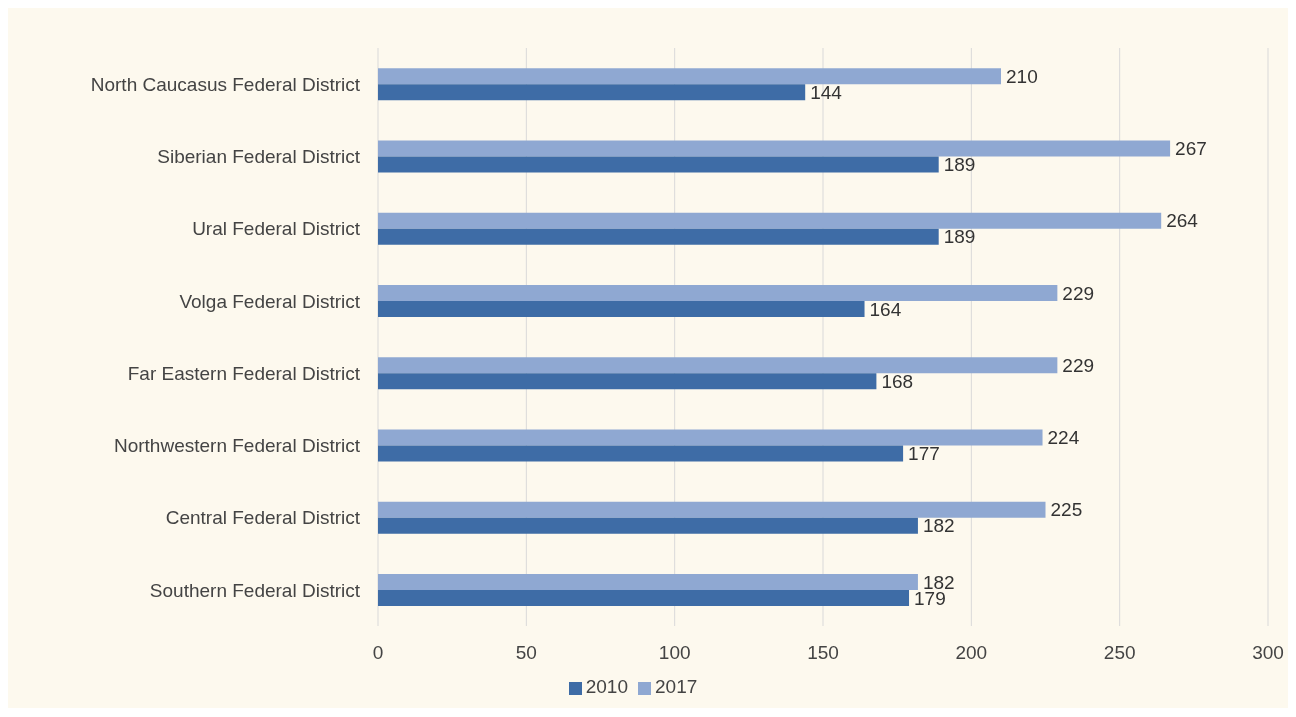 This screenshot has height=717, width=1296. What do you see at coordinates (259, 157) in the screenshot?
I see `y-tick-label: Siberian Federal District` at bounding box center [259, 157].